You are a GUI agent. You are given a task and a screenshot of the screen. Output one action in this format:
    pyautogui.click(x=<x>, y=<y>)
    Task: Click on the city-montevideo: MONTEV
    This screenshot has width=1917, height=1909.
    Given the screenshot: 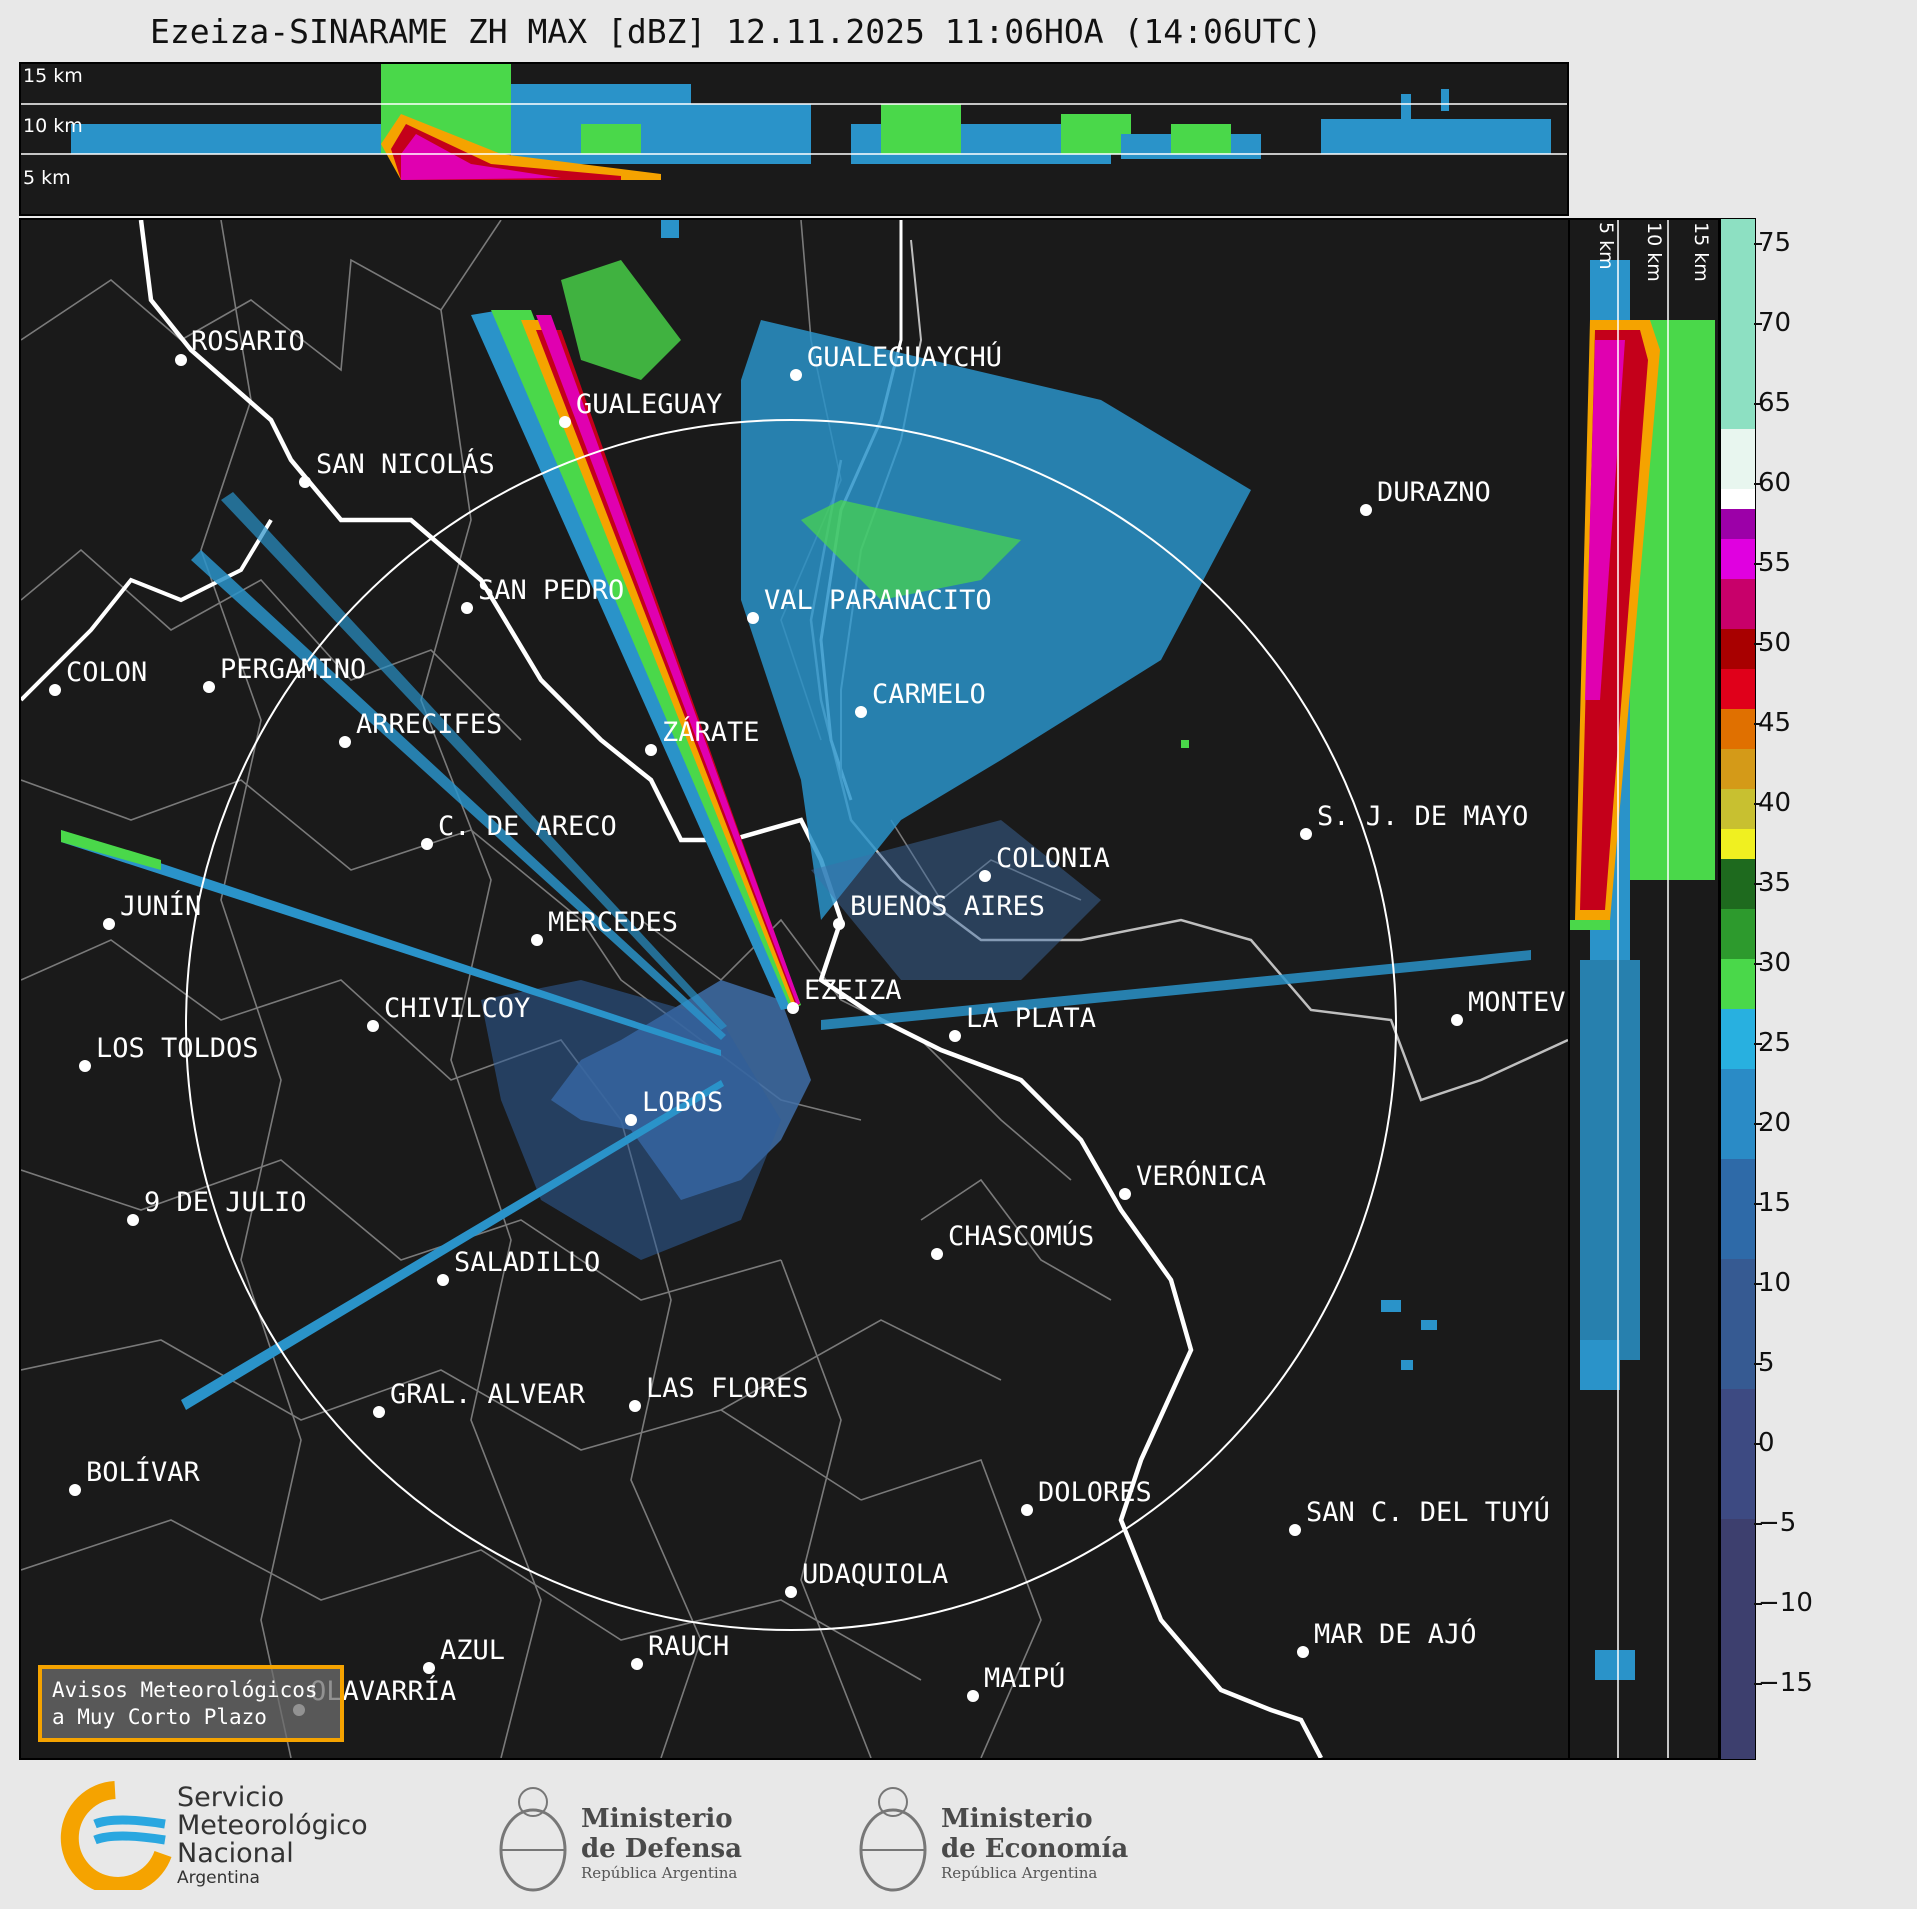 What is the action you would take?
    pyautogui.click(x=1517, y=1002)
    